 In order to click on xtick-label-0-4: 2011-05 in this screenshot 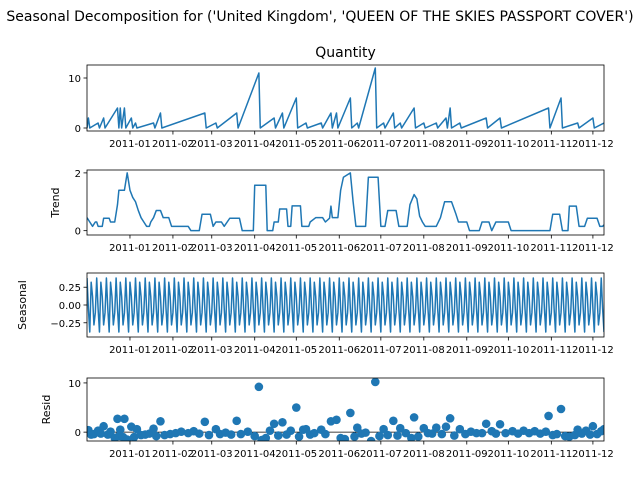, I will do `click(296, 144)`.